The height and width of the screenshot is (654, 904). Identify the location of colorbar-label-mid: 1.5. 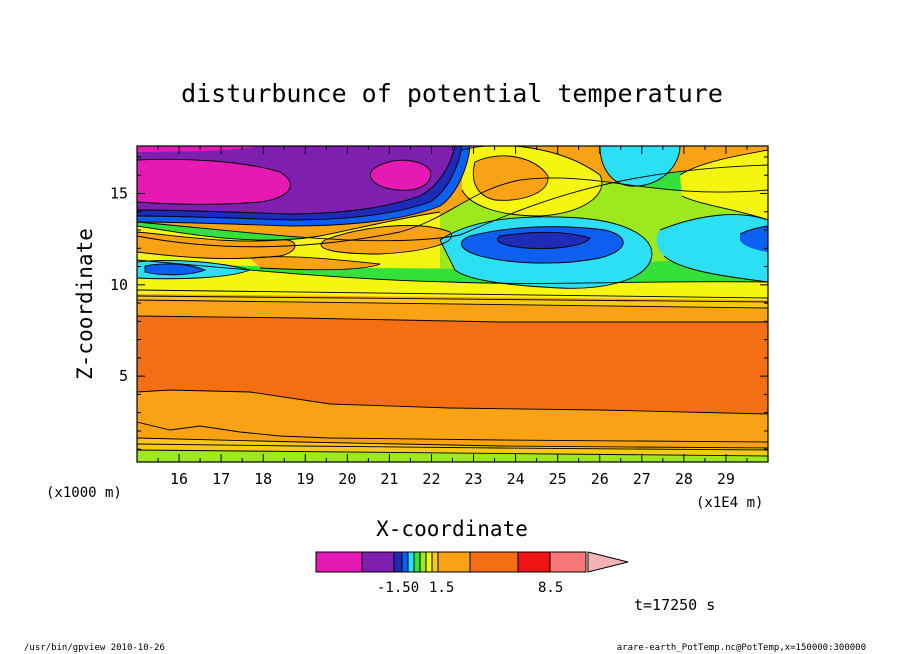
(441, 588).